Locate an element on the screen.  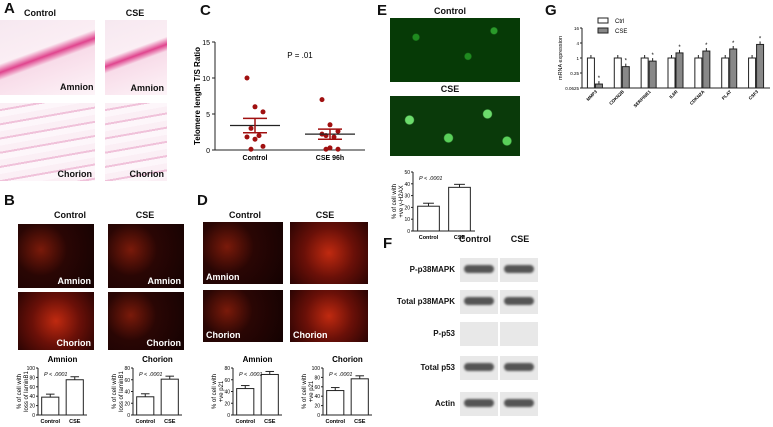
x-tick-label: CDKN2A is located at coordinates (697, 97).